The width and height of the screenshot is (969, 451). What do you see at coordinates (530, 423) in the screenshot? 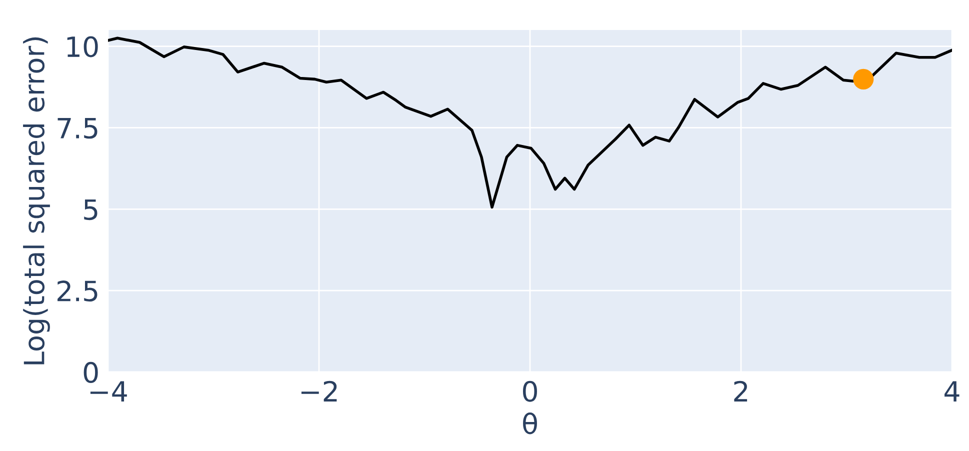
I see `x-axis-title: θ` at bounding box center [530, 423].